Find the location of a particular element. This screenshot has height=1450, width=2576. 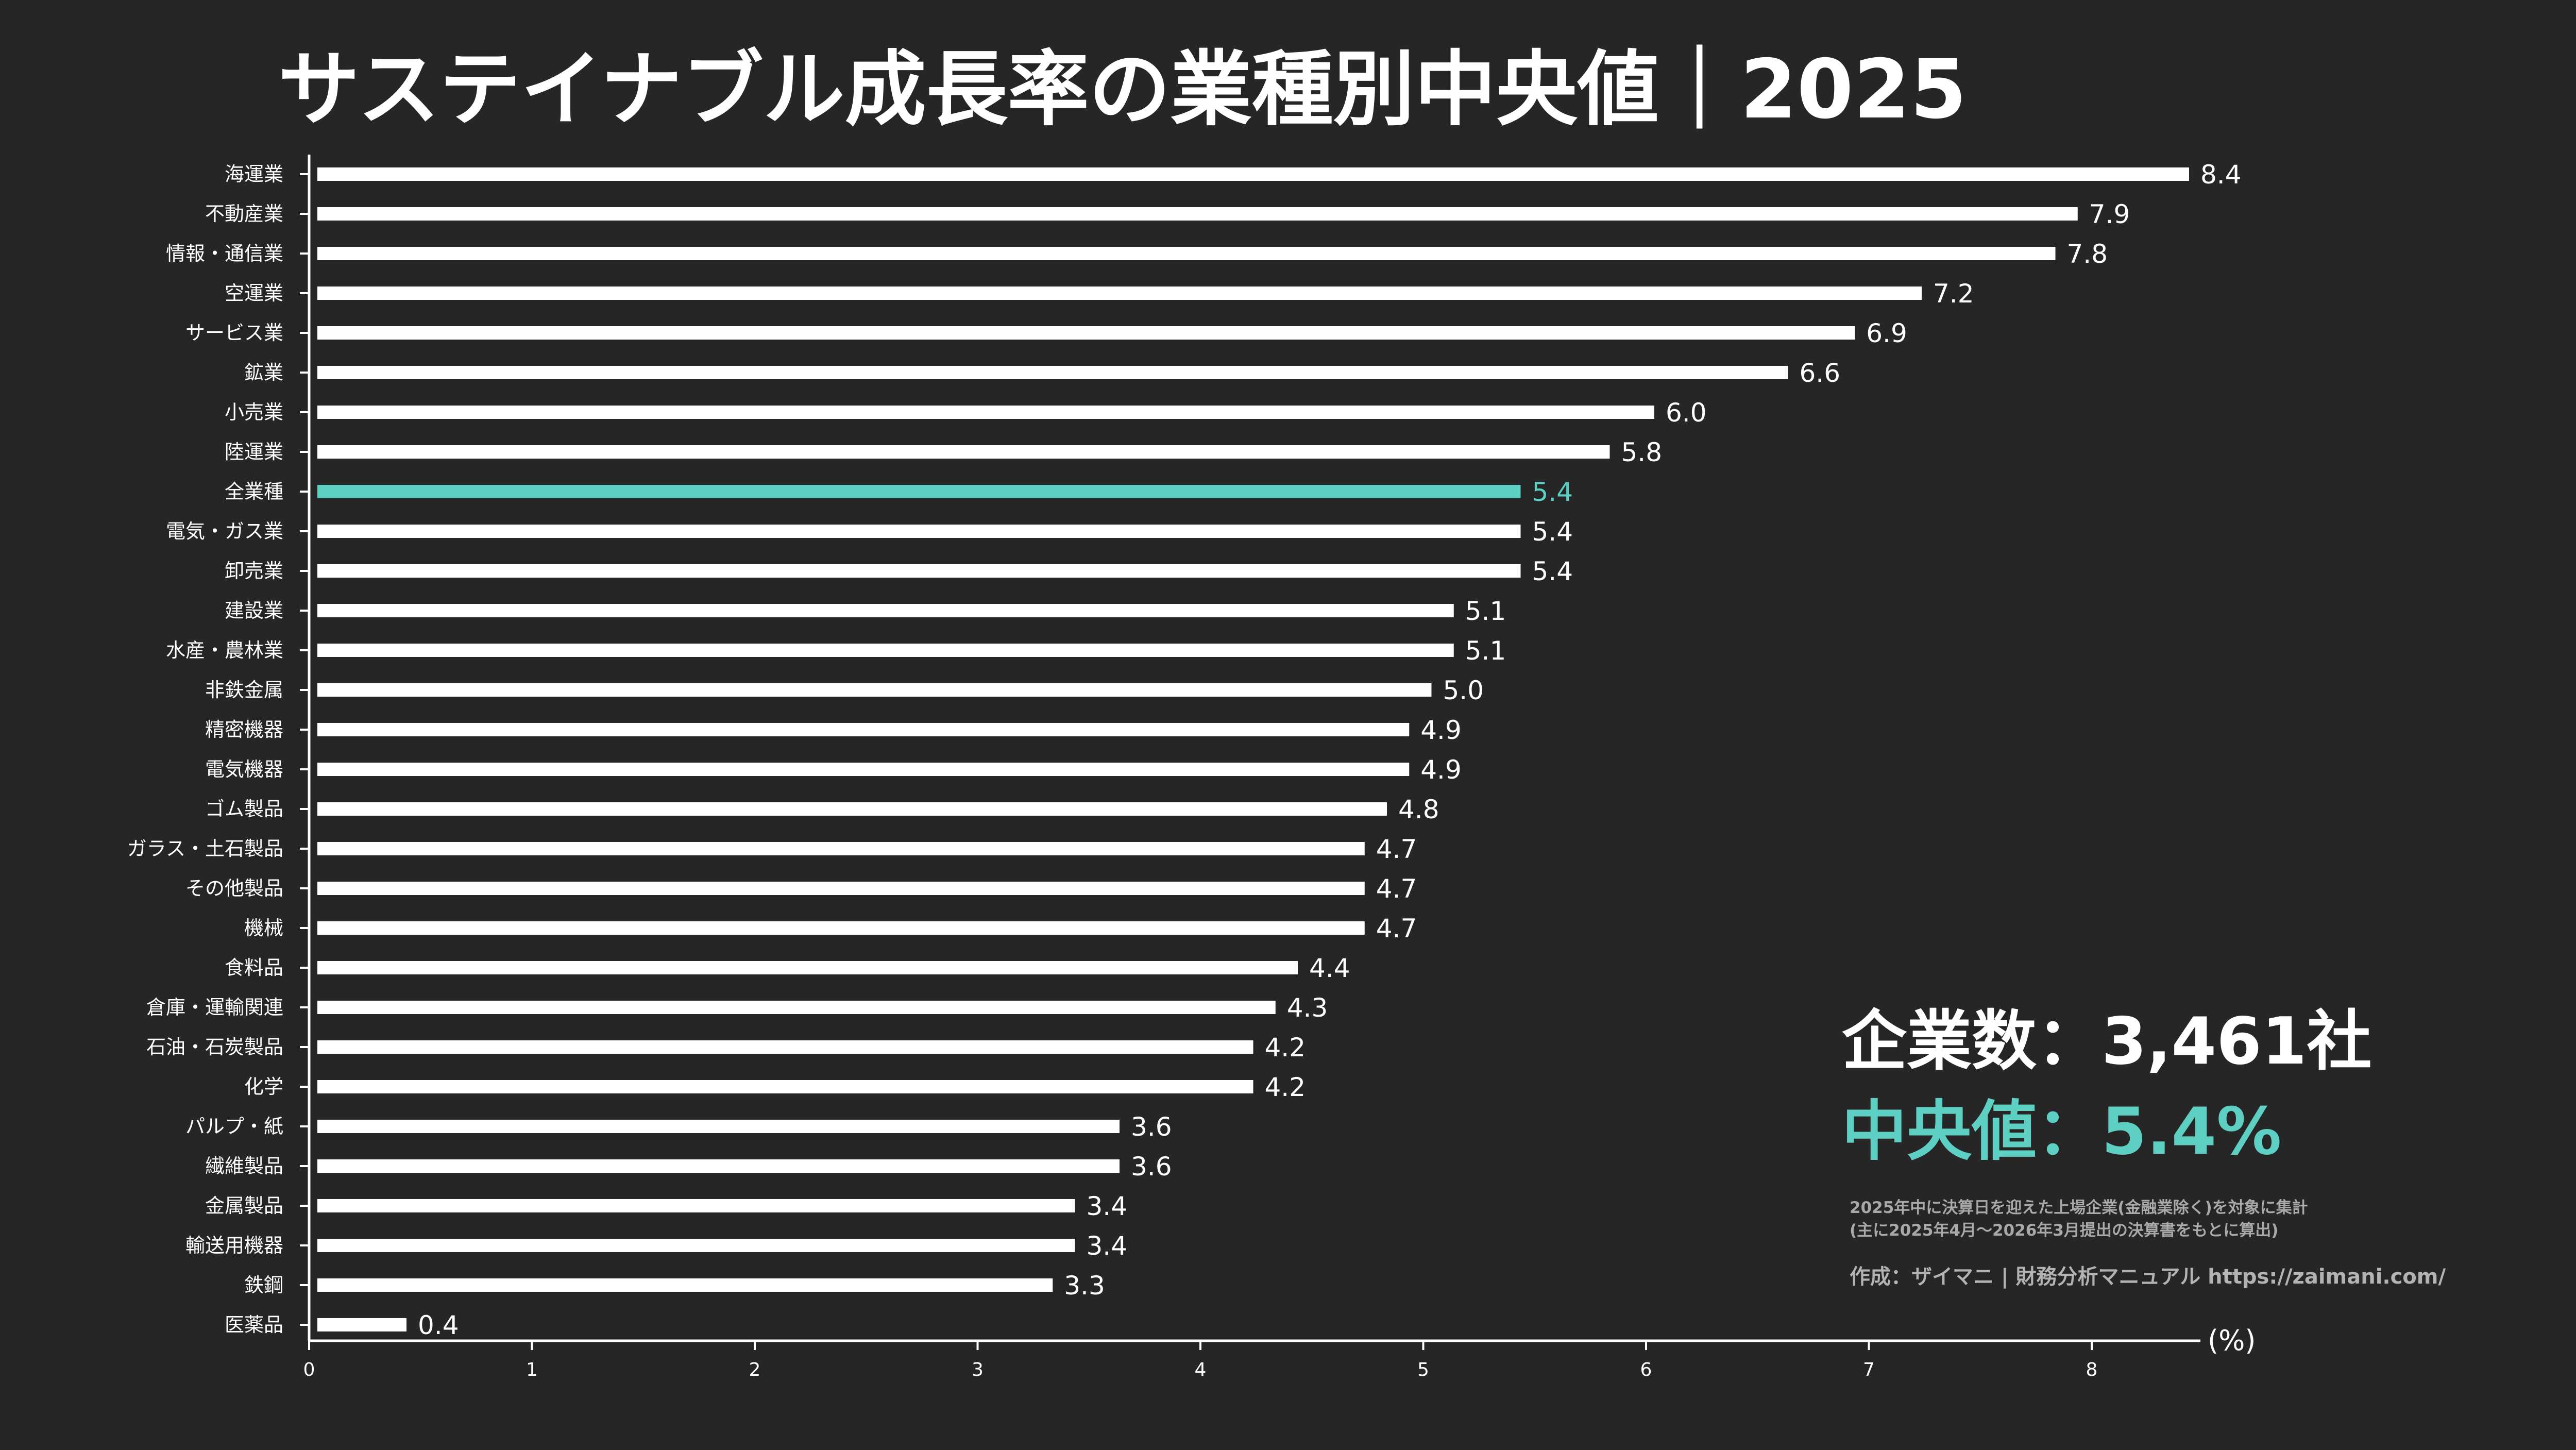

x-tick-label: 2 is located at coordinates (755, 1369).